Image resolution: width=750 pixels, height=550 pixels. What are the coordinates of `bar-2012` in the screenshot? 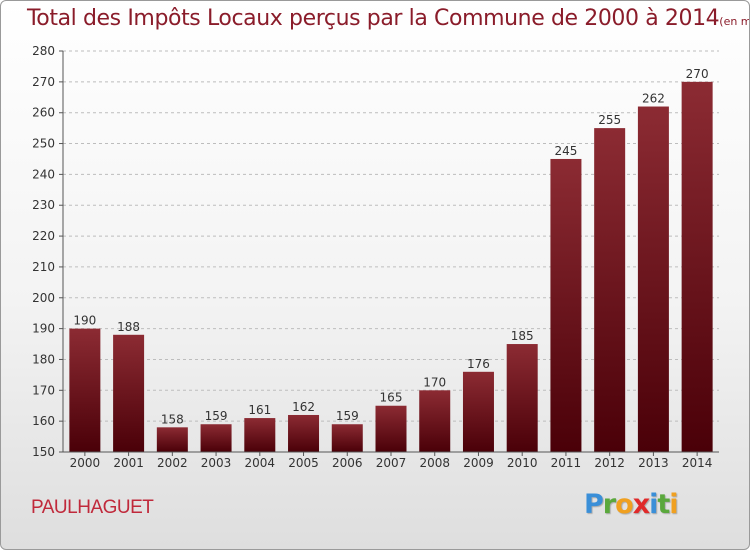 It's located at (610, 290).